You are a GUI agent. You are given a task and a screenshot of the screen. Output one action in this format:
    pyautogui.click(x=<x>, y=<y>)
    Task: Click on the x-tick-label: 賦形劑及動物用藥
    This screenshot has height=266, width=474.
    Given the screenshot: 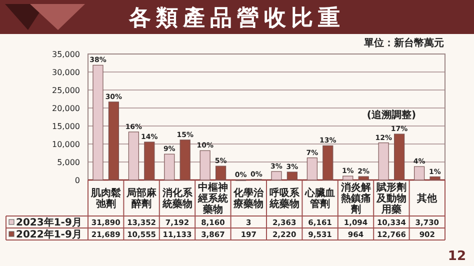 What is the action you would take?
    pyautogui.click(x=390, y=199)
    